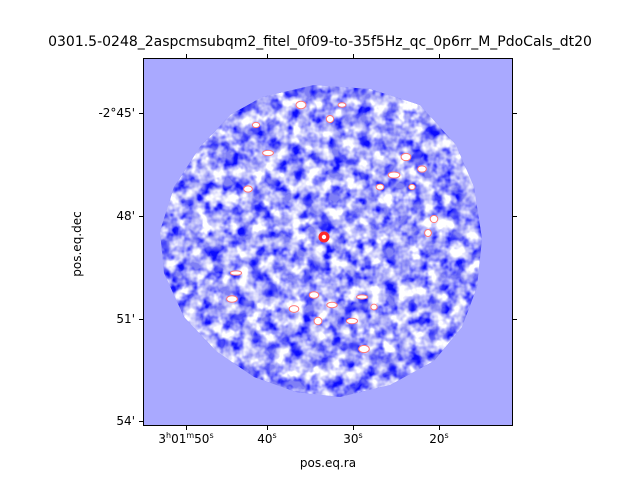 This screenshot has height=480, width=640. Describe the element at coordinates (125, 319) in the screenshot. I see `y-tick-label: 51'` at that location.